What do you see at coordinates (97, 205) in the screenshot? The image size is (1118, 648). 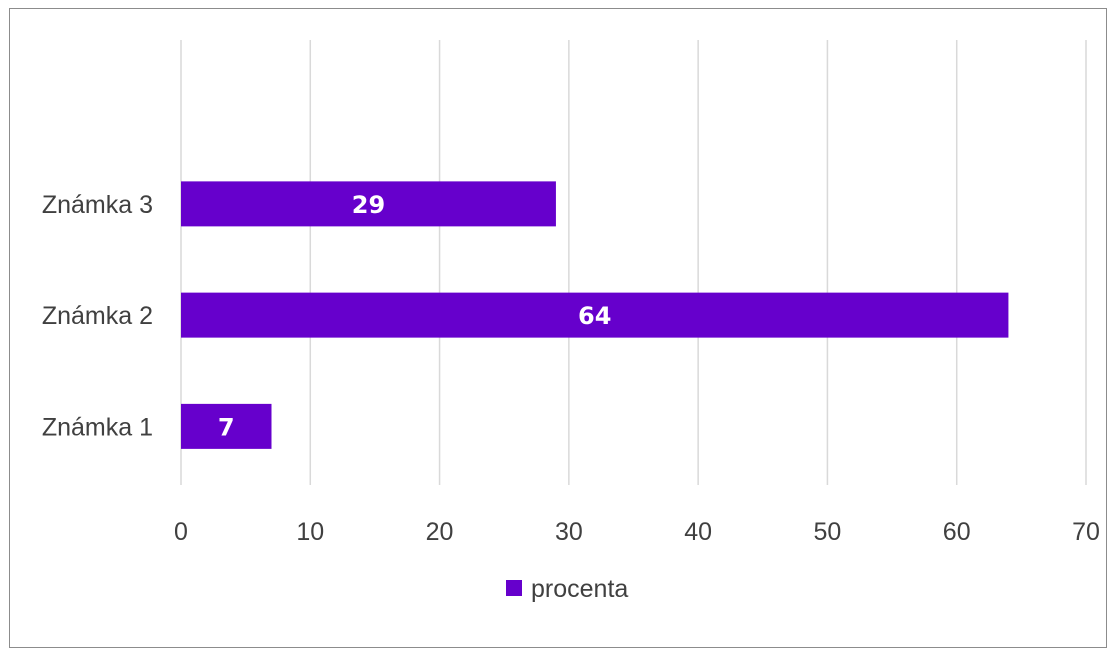 I see `category-label-3: Známka 3` at bounding box center [97, 205].